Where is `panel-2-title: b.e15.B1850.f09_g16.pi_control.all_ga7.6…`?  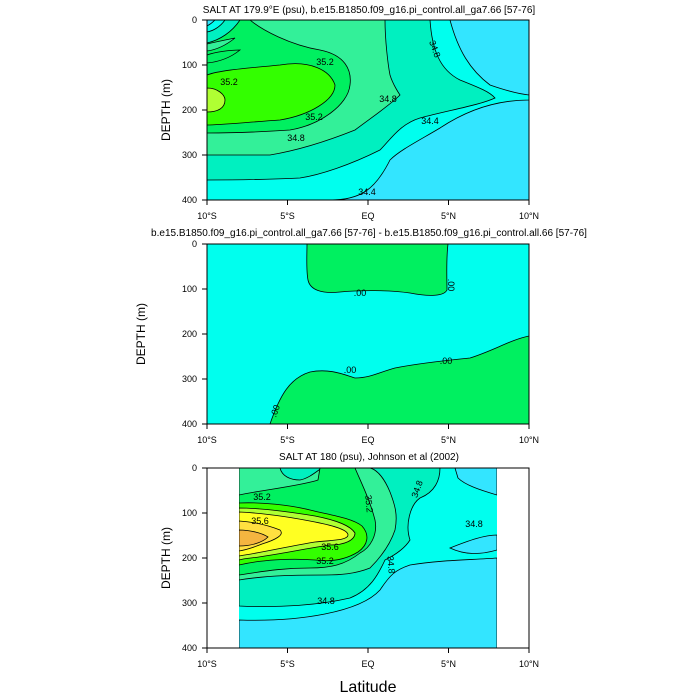 panel-2-title: b.e15.B1850.f09_g16.pi_control.all_ga7.6… is located at coordinates (369, 233).